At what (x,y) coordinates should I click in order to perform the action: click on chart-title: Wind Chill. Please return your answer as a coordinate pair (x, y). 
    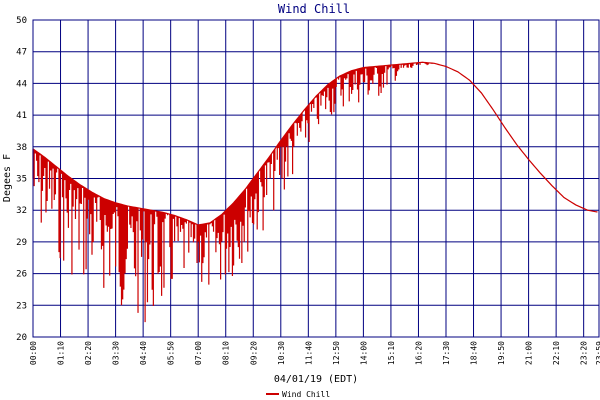
    Looking at the image, I should click on (314, 9).